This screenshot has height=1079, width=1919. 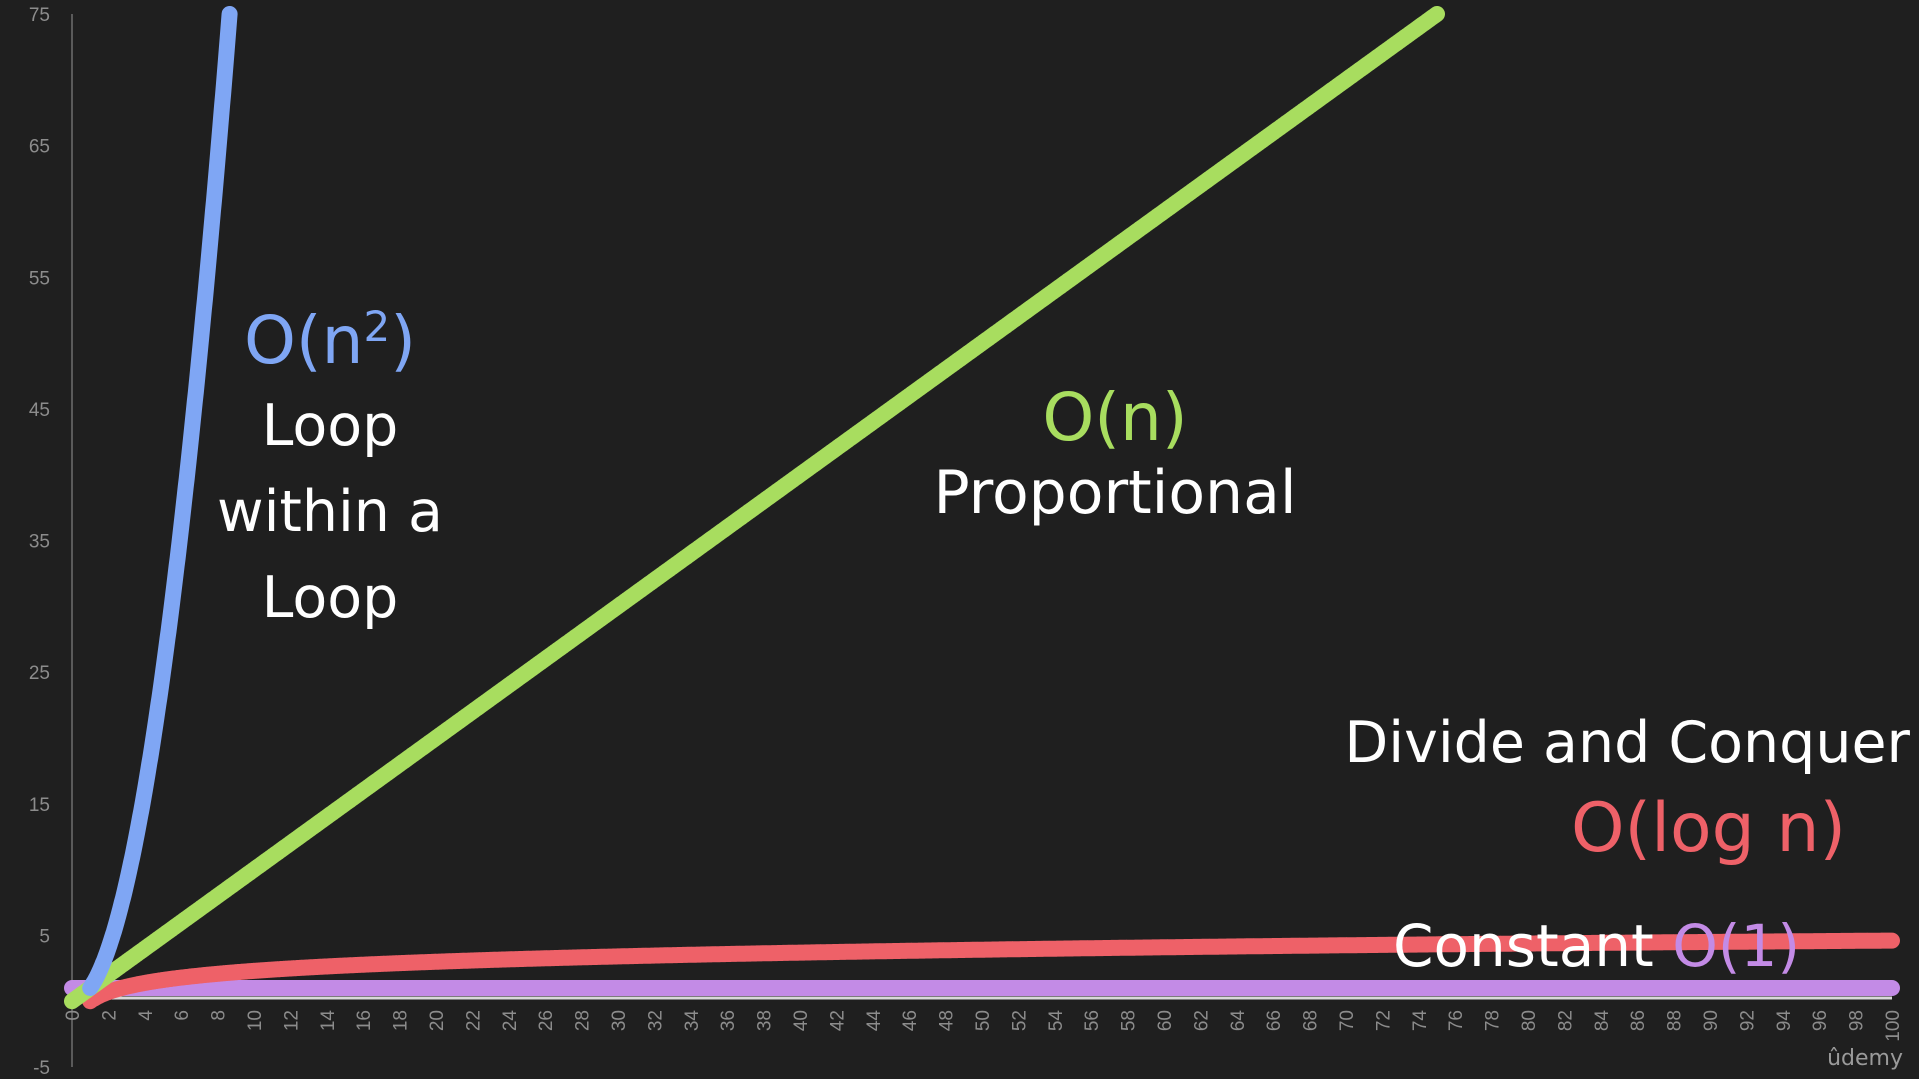 I want to click on annotation-linear: O(n) Proportional, so click(x=1115, y=453).